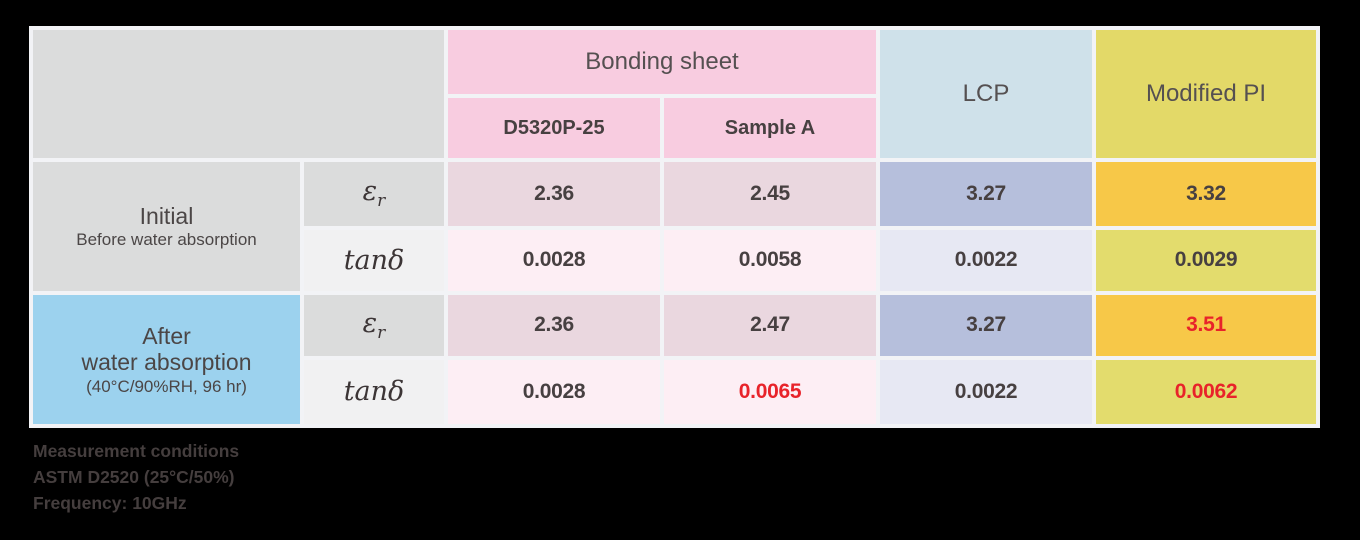  Describe the element at coordinates (1206, 194) in the screenshot. I see `value-initial-er-modified-pi: 3.32` at that location.